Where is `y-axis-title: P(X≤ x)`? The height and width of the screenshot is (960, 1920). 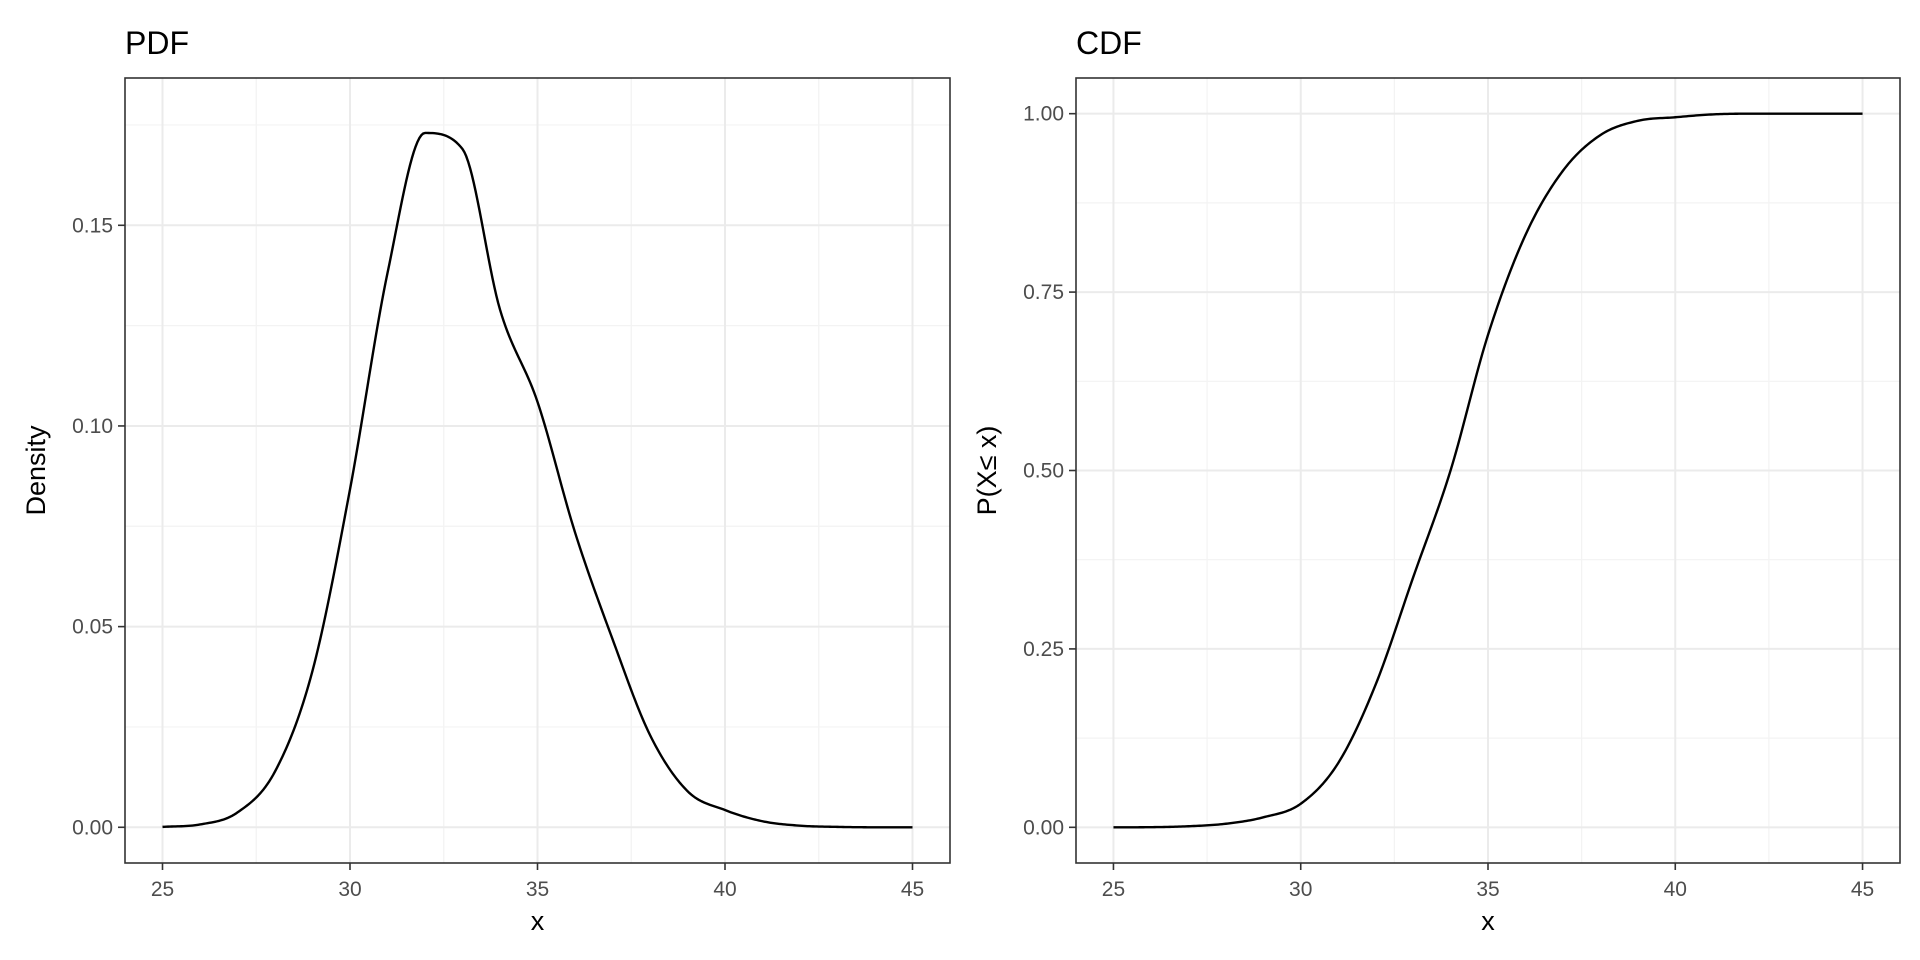 y-axis-title: P(X≤ x) is located at coordinates (987, 471).